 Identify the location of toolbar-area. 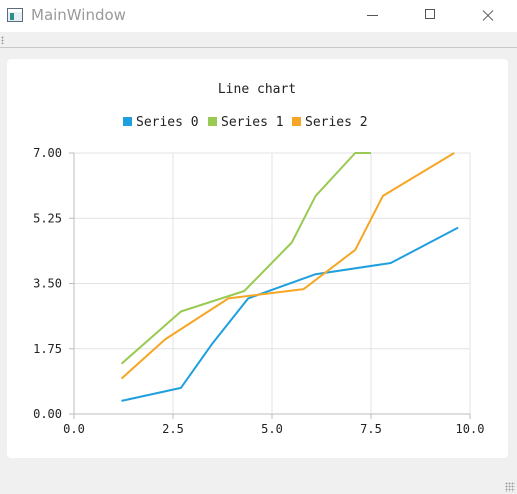
(258, 40).